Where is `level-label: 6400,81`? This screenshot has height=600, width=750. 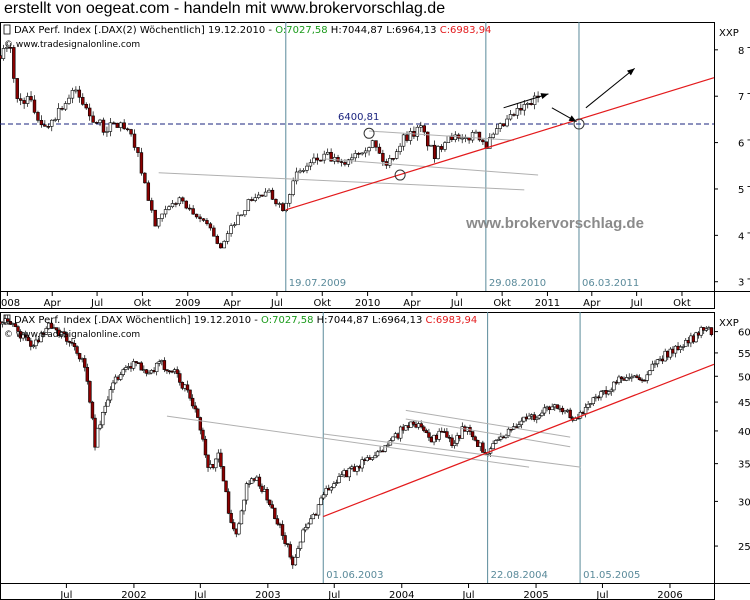
level-label: 6400,81 is located at coordinates (358, 117).